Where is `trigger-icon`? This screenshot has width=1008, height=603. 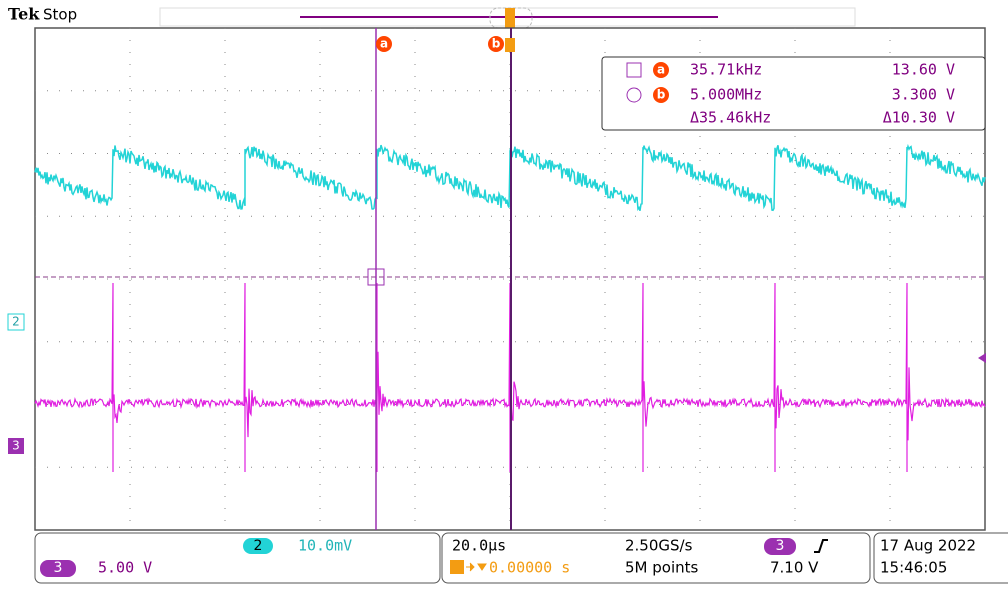 trigger-icon is located at coordinates (457, 567).